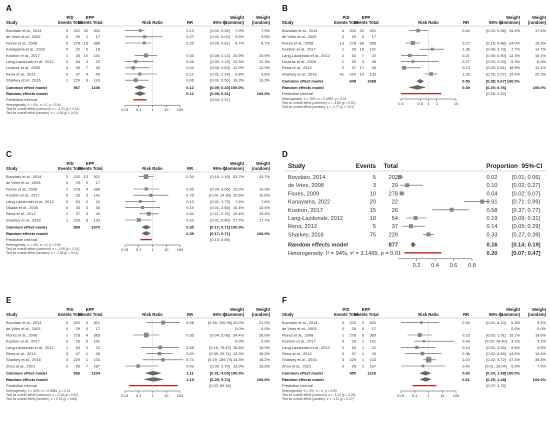  Describe the element at coordinates (343, 359) in the screenshot. I see `events-1: 3` at that location.